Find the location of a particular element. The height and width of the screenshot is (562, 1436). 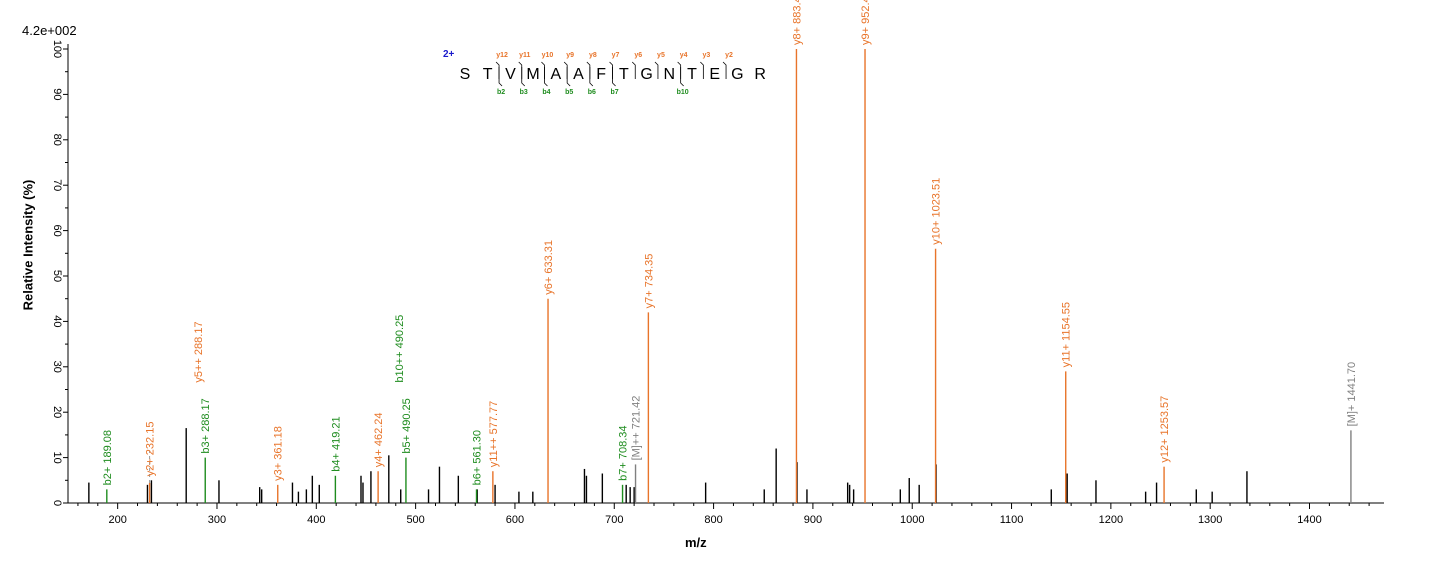

y-ion-label: y12 is located at coordinates (502, 55).